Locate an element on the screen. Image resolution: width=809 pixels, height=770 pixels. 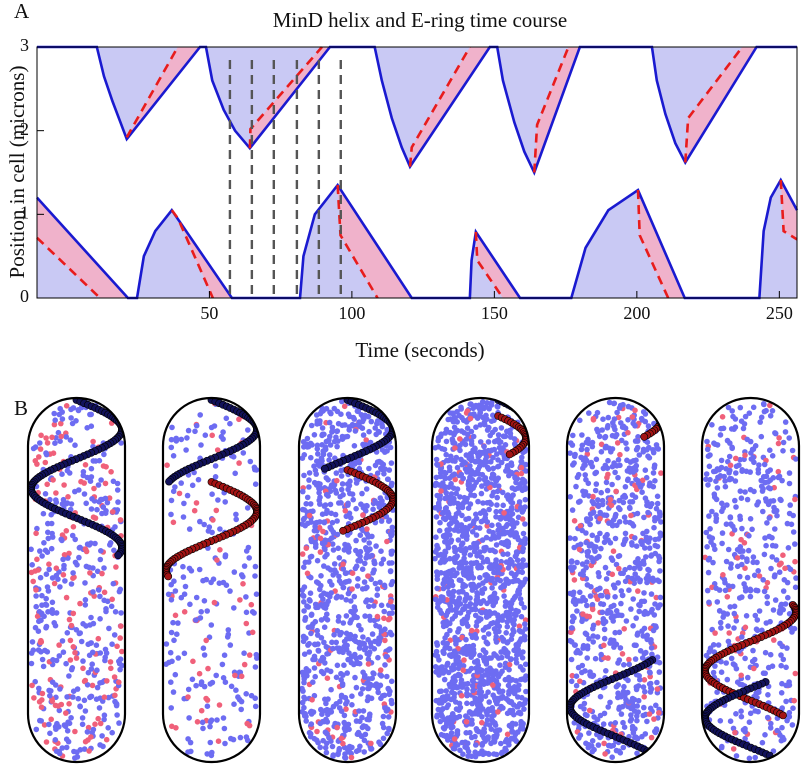
helix is located at coordinates (76, 479).